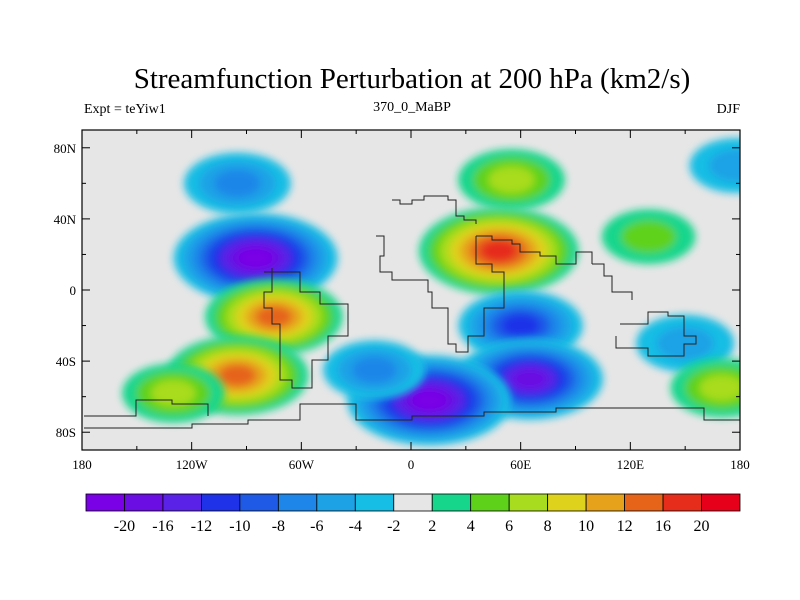 Image resolution: width=800 pixels, height=600 pixels. I want to click on y-tick-label: 80S, so click(66, 432).